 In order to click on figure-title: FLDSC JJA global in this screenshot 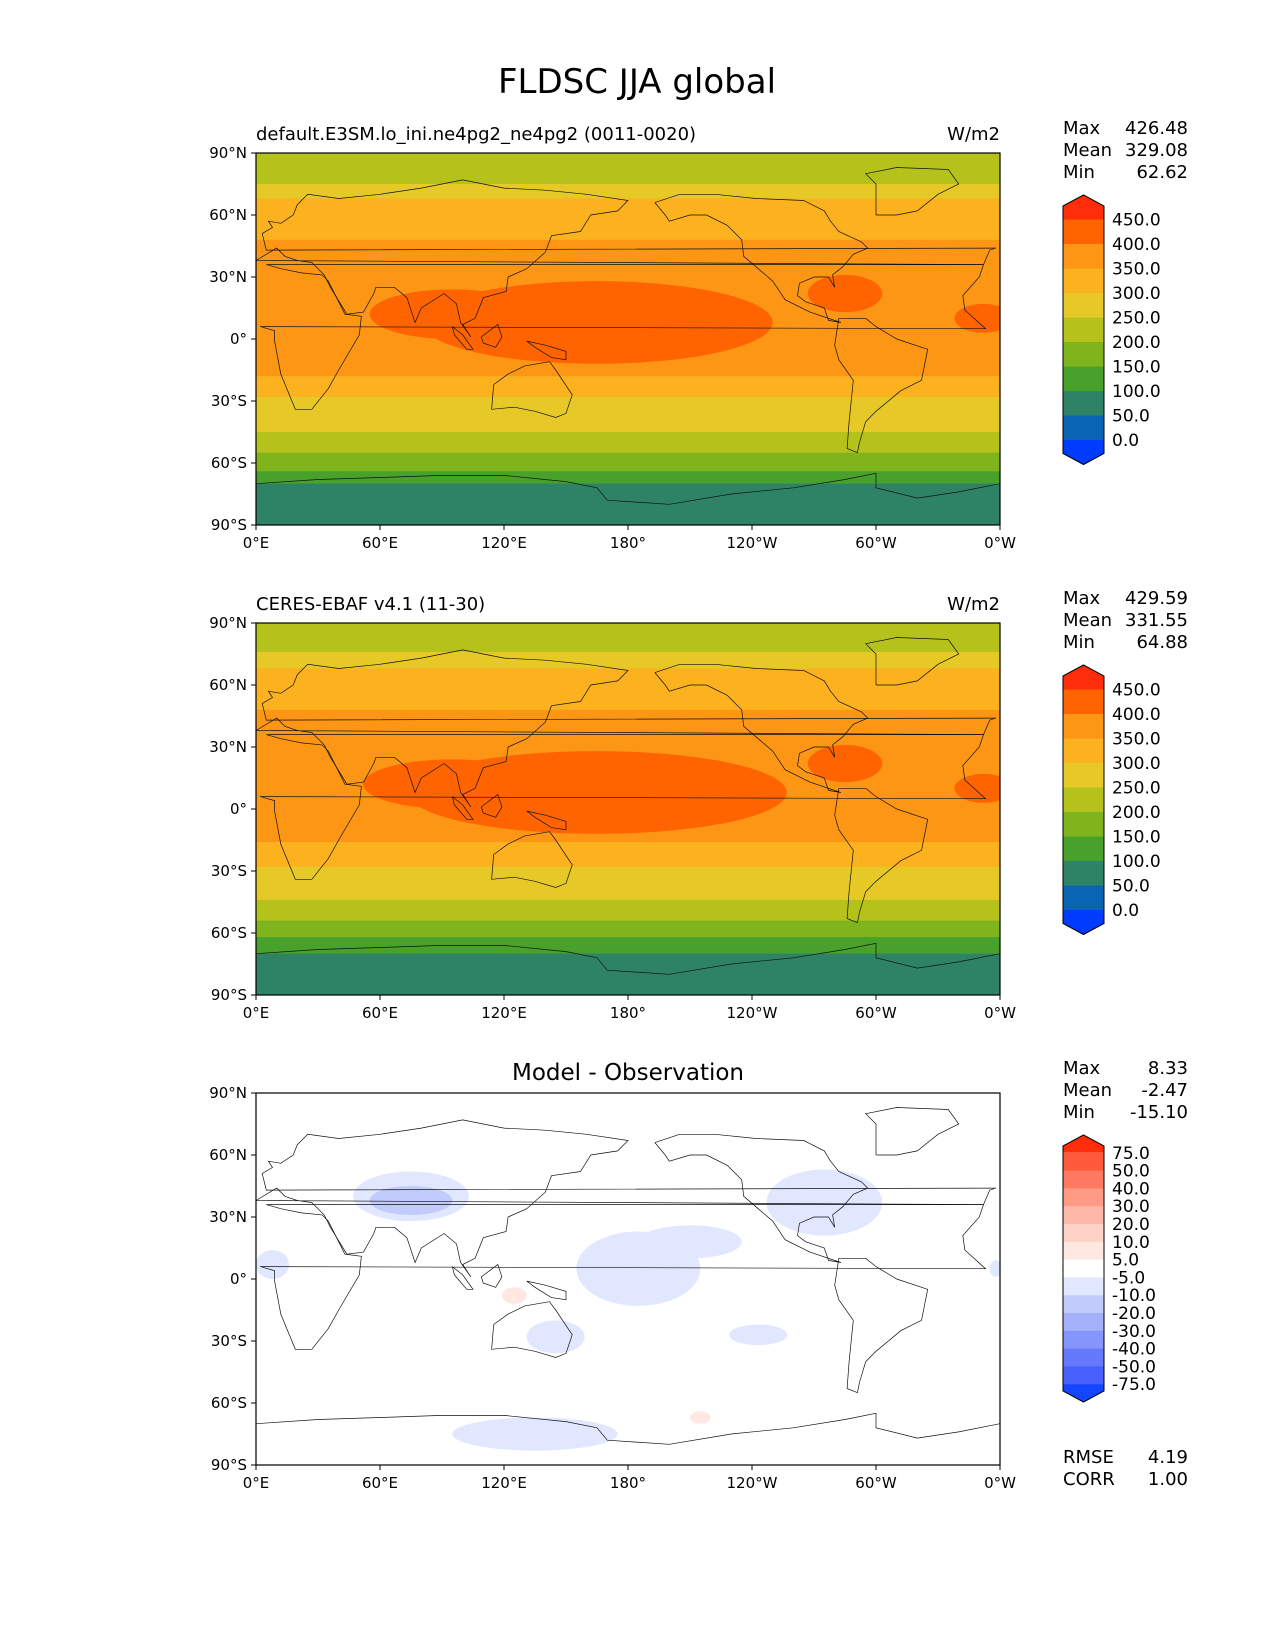, I will do `click(637, 82)`.